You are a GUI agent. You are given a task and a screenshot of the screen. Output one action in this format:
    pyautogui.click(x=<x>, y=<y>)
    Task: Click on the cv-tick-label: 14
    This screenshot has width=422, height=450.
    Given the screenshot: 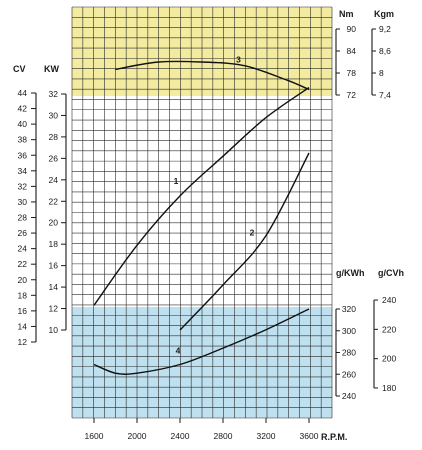 What is the action you would take?
    pyautogui.click(x=23, y=326)
    